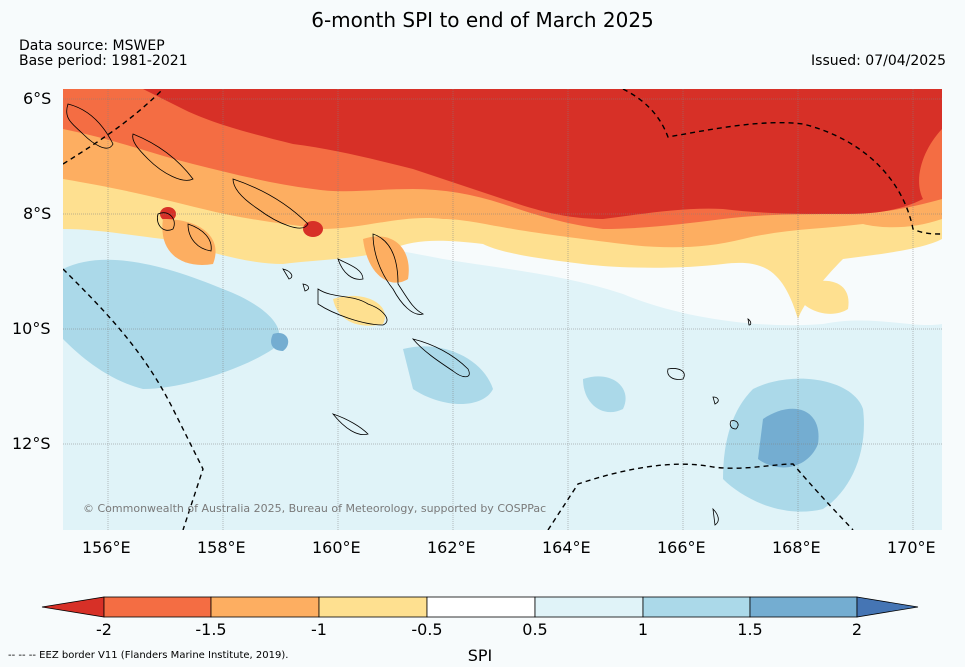  What do you see at coordinates (643, 629) in the screenshot?
I see `colorbar-tick: 1` at bounding box center [643, 629].